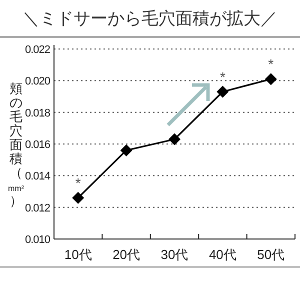 This screenshot has width=300, height=300. Describe the element at coordinates (174, 254) in the screenshot. I see `x-tick-label: 30代` at that location.